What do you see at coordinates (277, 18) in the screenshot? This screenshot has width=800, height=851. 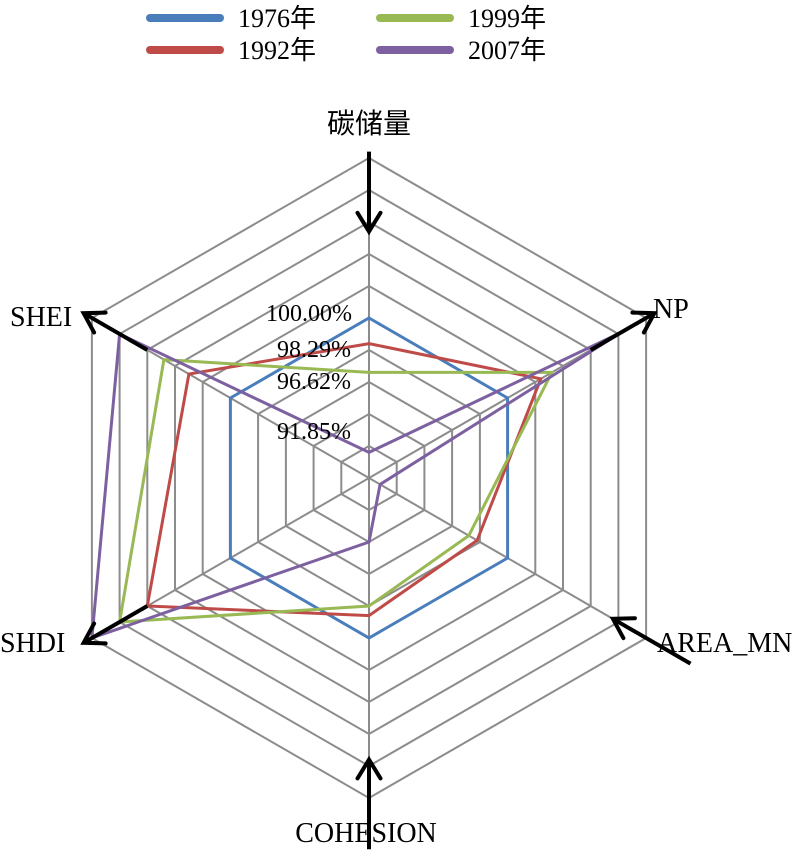 I see `legend-label-0: 1976年` at bounding box center [277, 18].